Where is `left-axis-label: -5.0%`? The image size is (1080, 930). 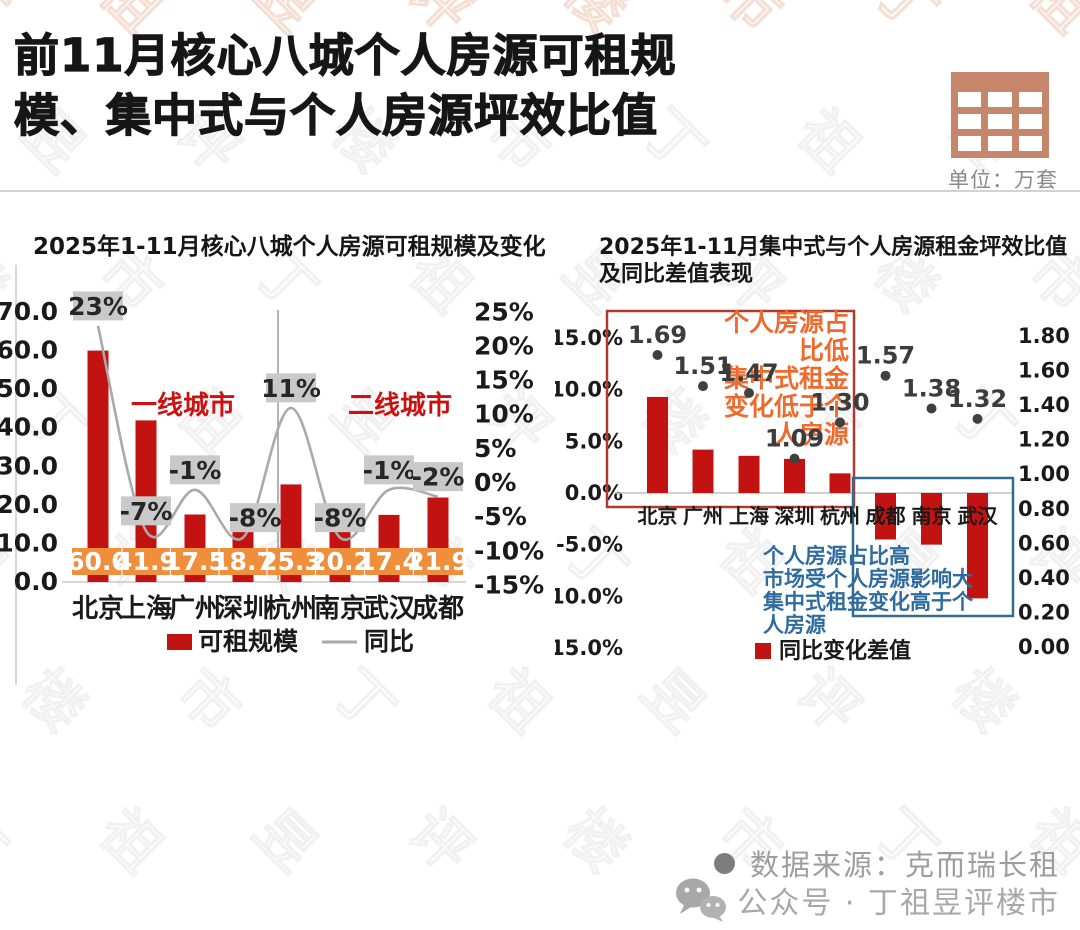 left-axis-label: -5.0% is located at coordinates (589, 545).